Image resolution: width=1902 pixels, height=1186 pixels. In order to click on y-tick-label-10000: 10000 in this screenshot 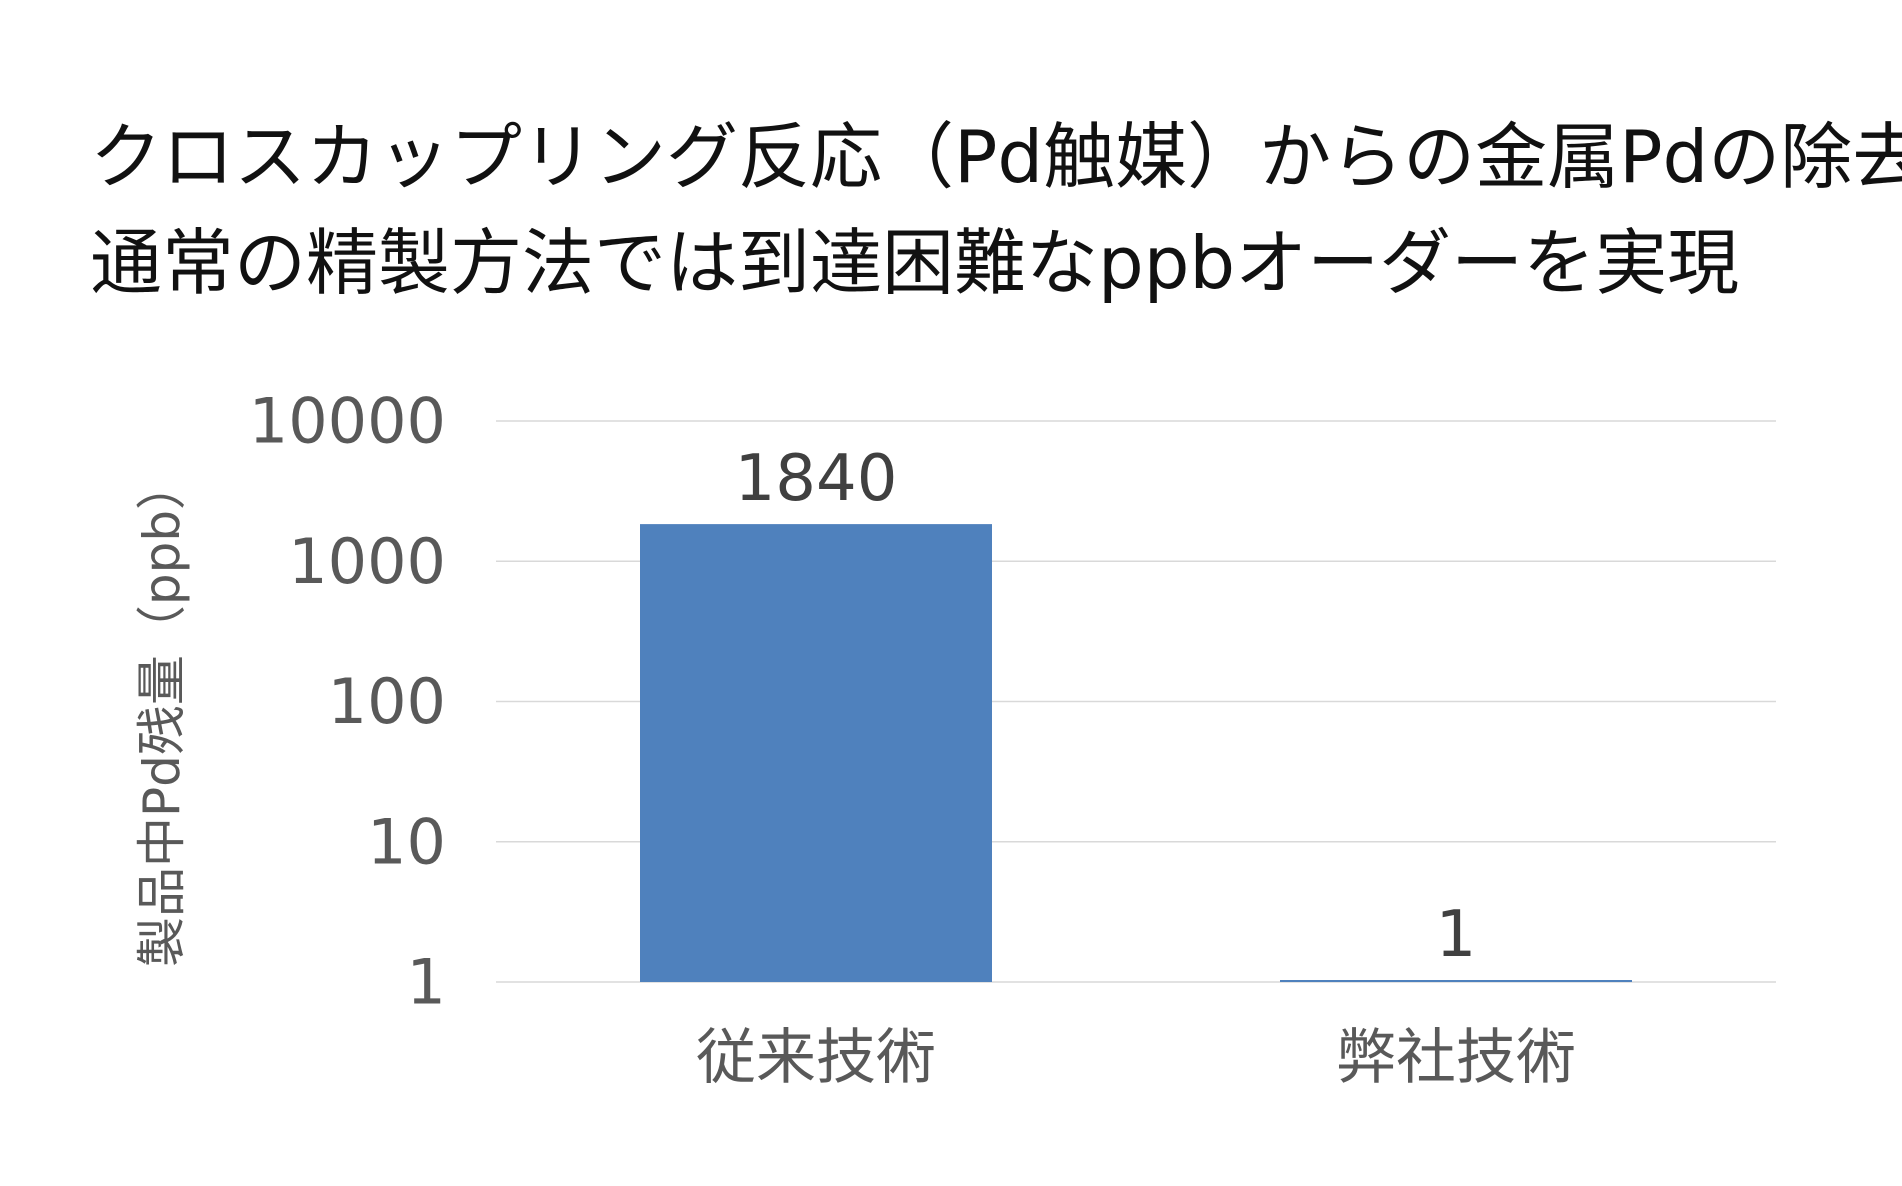, I will do `click(347, 421)`.